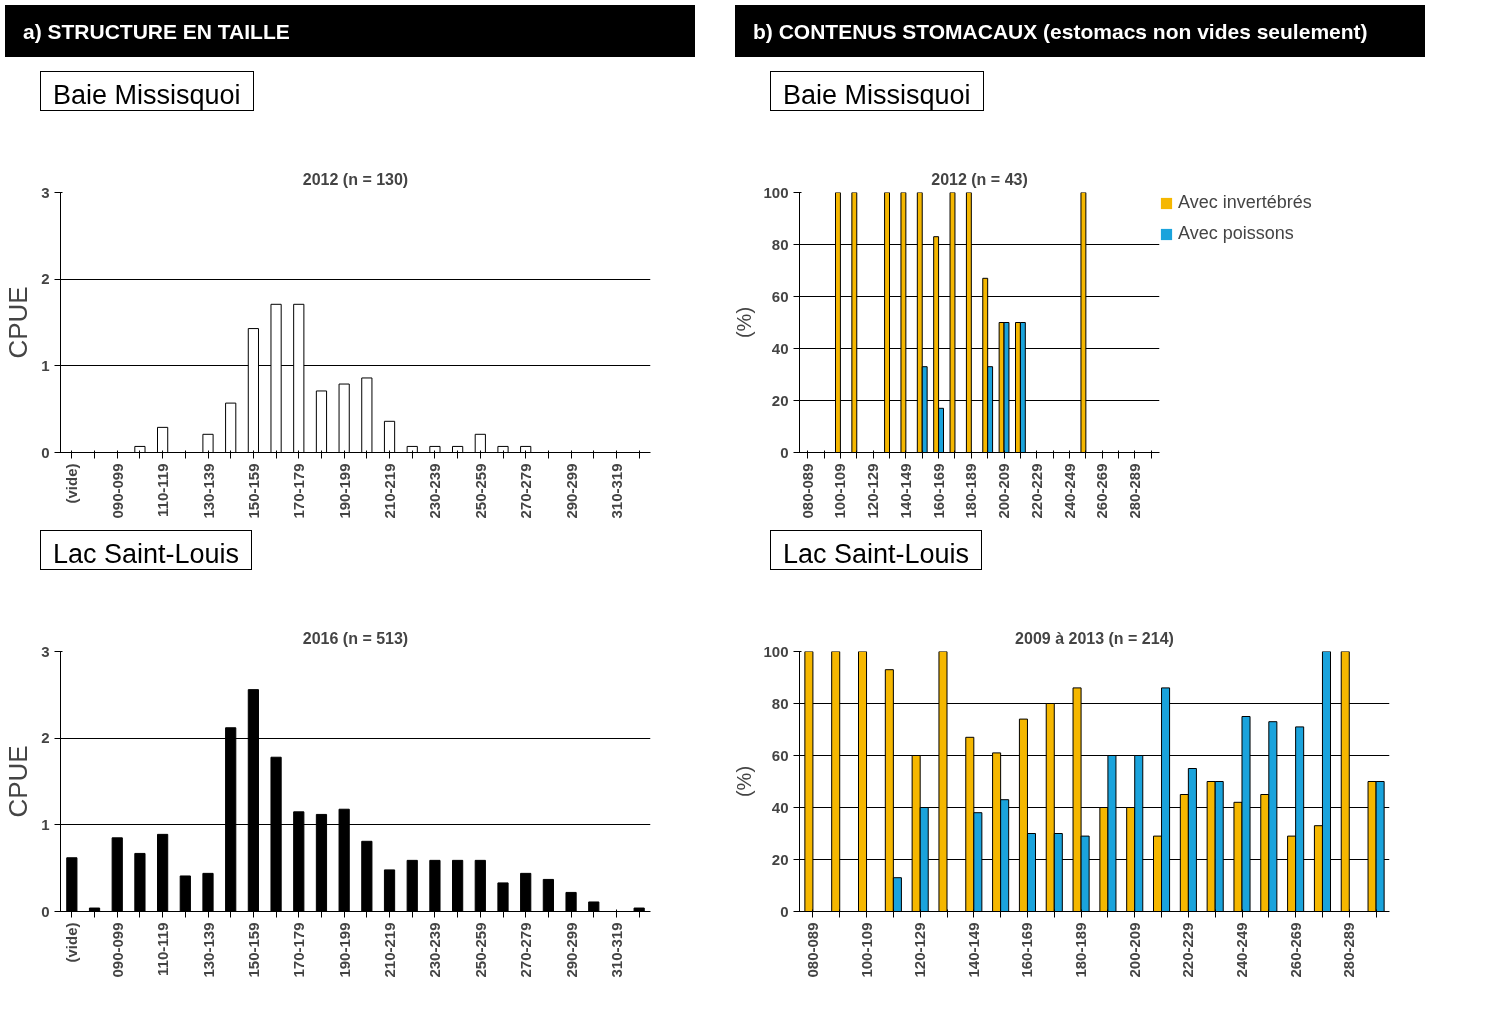 The width and height of the screenshot is (1505, 1027). Describe the element at coordinates (355, 179) in the screenshot. I see `chart-title: 2012 (n = 130)` at that location.